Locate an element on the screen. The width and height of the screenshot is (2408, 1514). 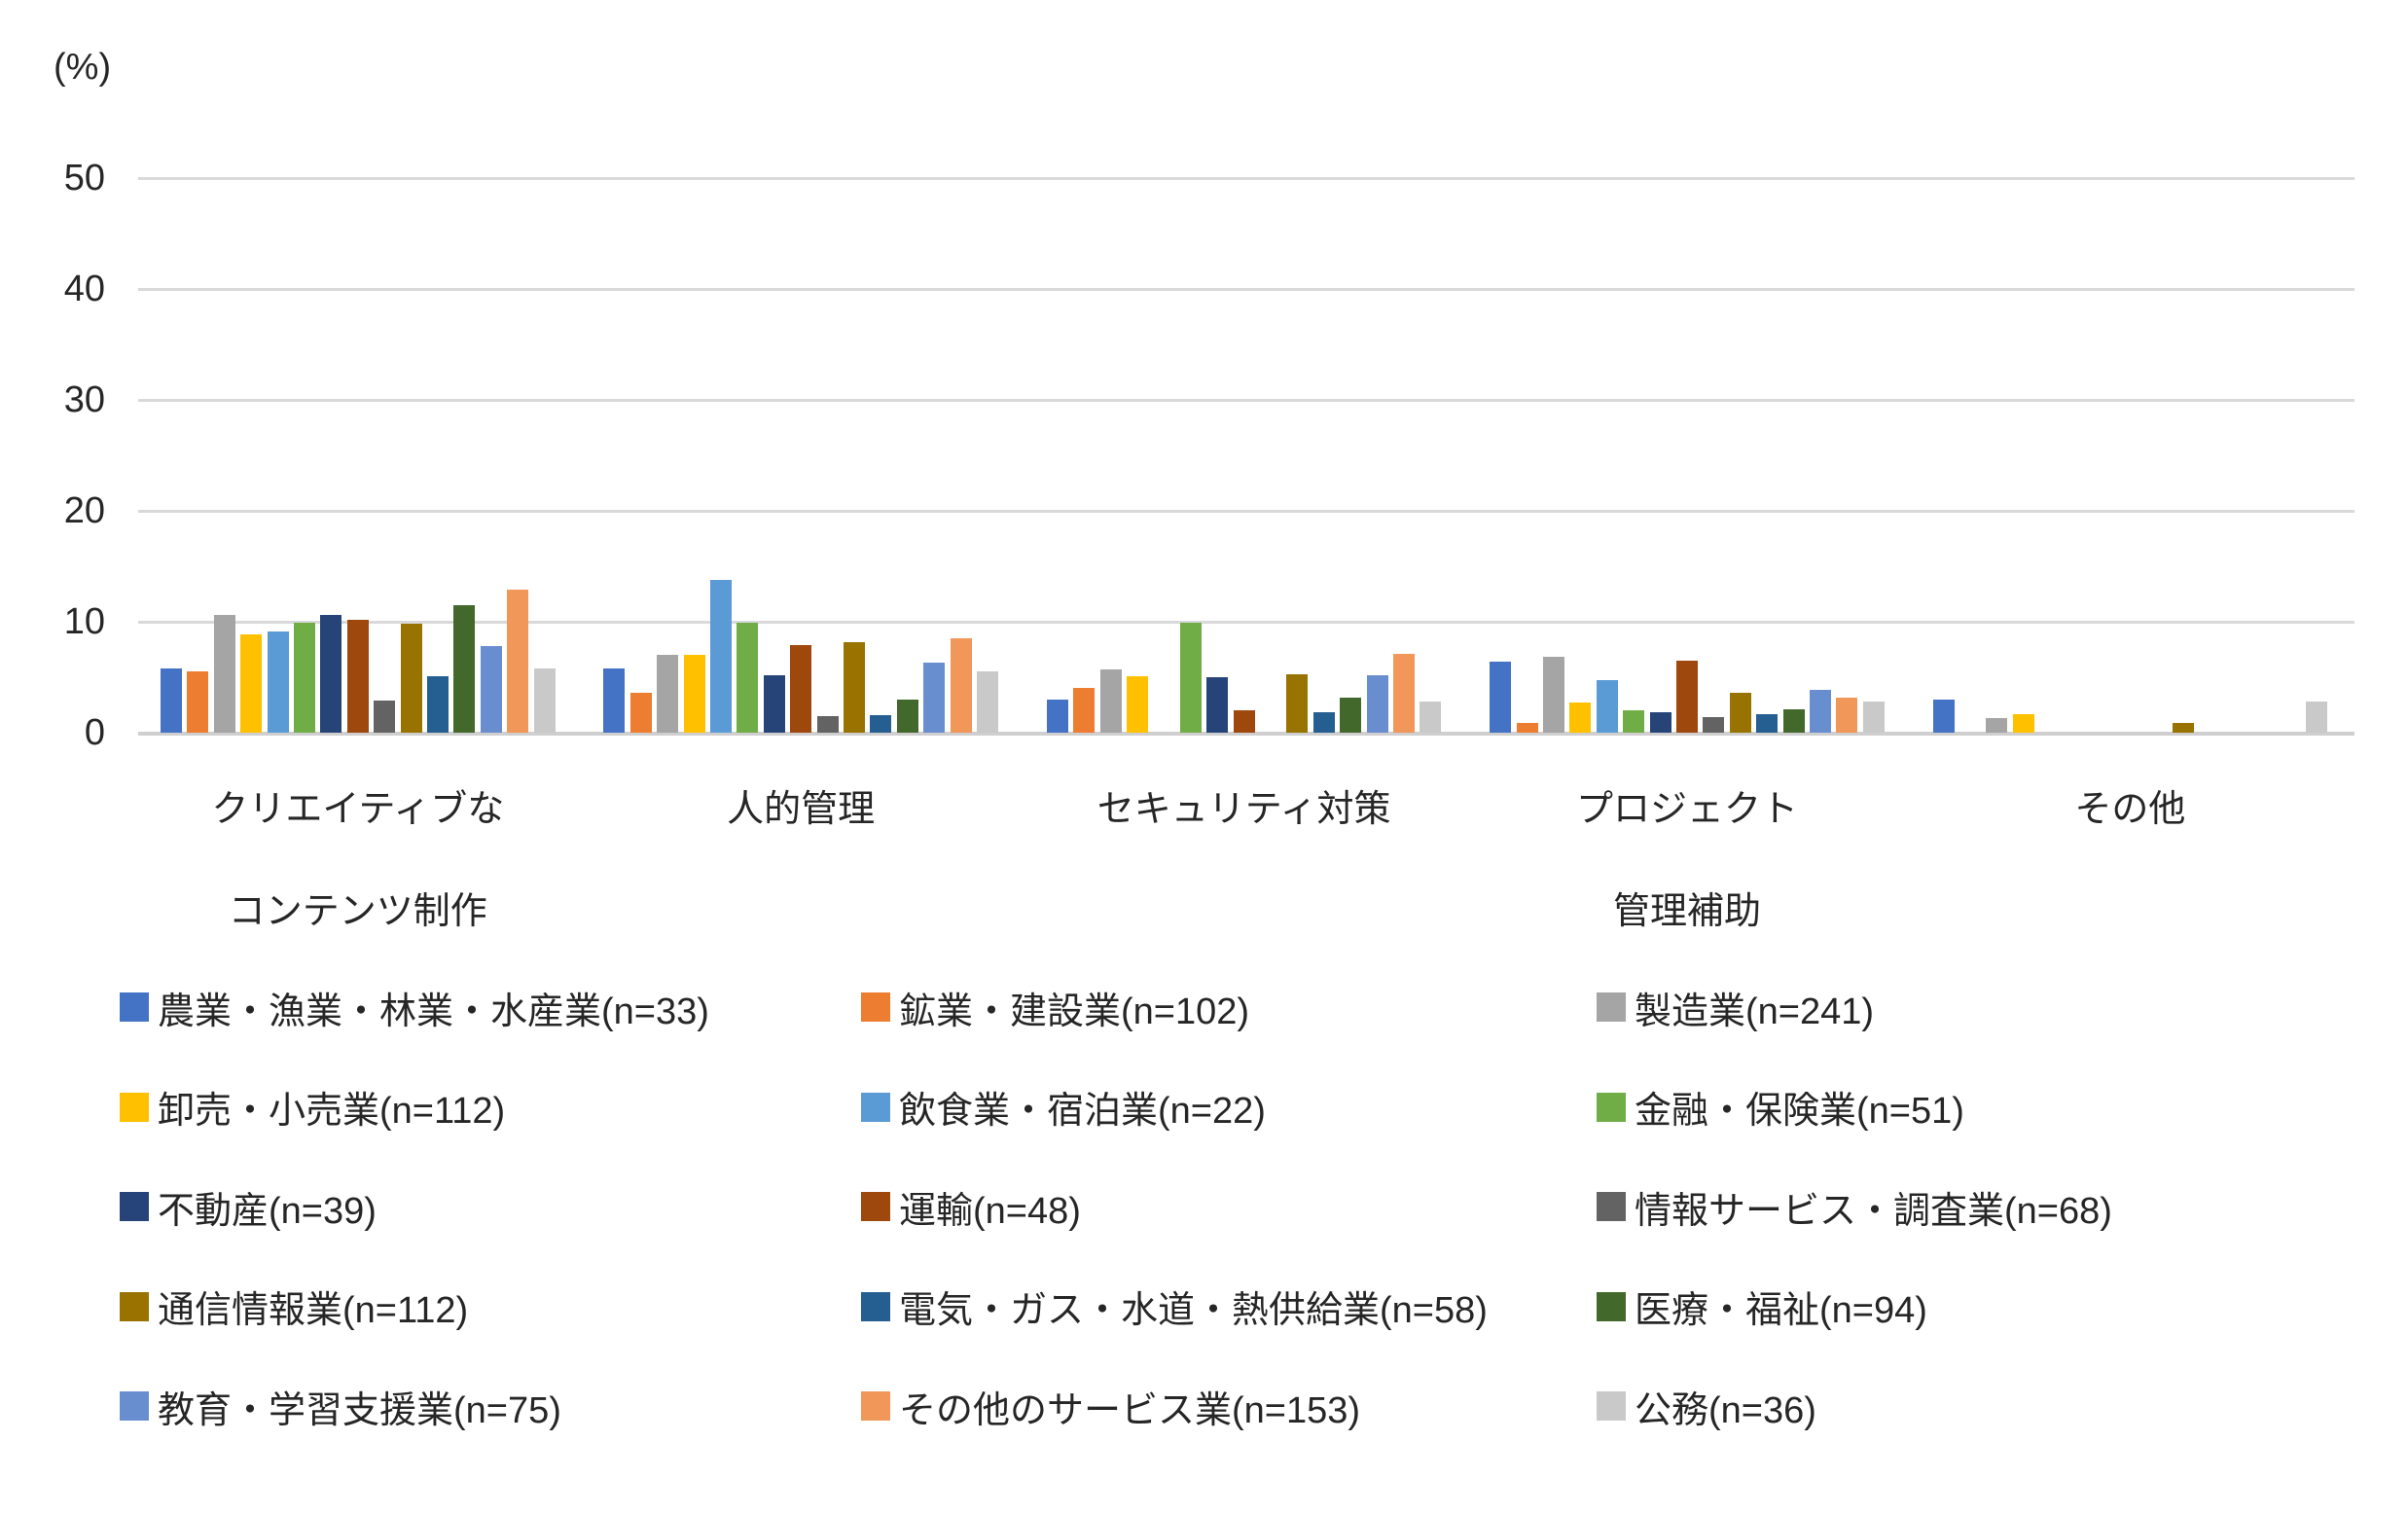
legend-label: 医療・福祉(n=94) is located at coordinates (1781, 1310).